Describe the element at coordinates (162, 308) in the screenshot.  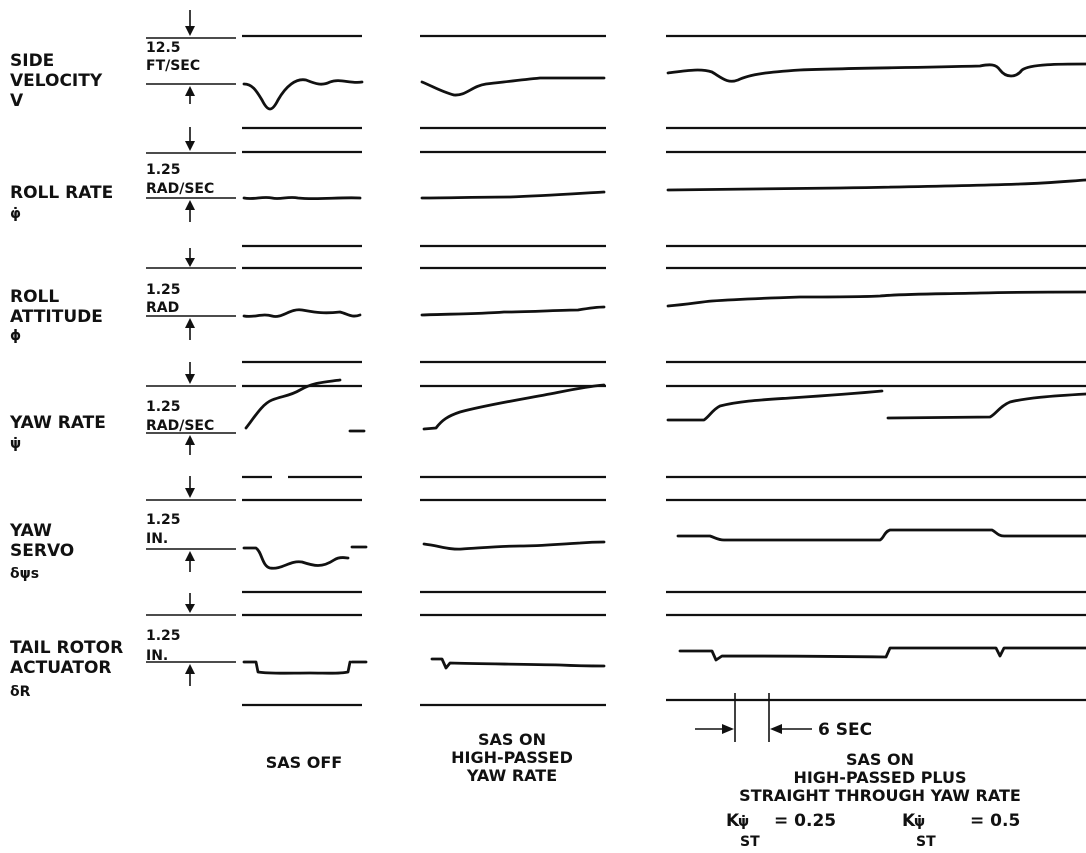
I see `svg-text: RAD` at that location.